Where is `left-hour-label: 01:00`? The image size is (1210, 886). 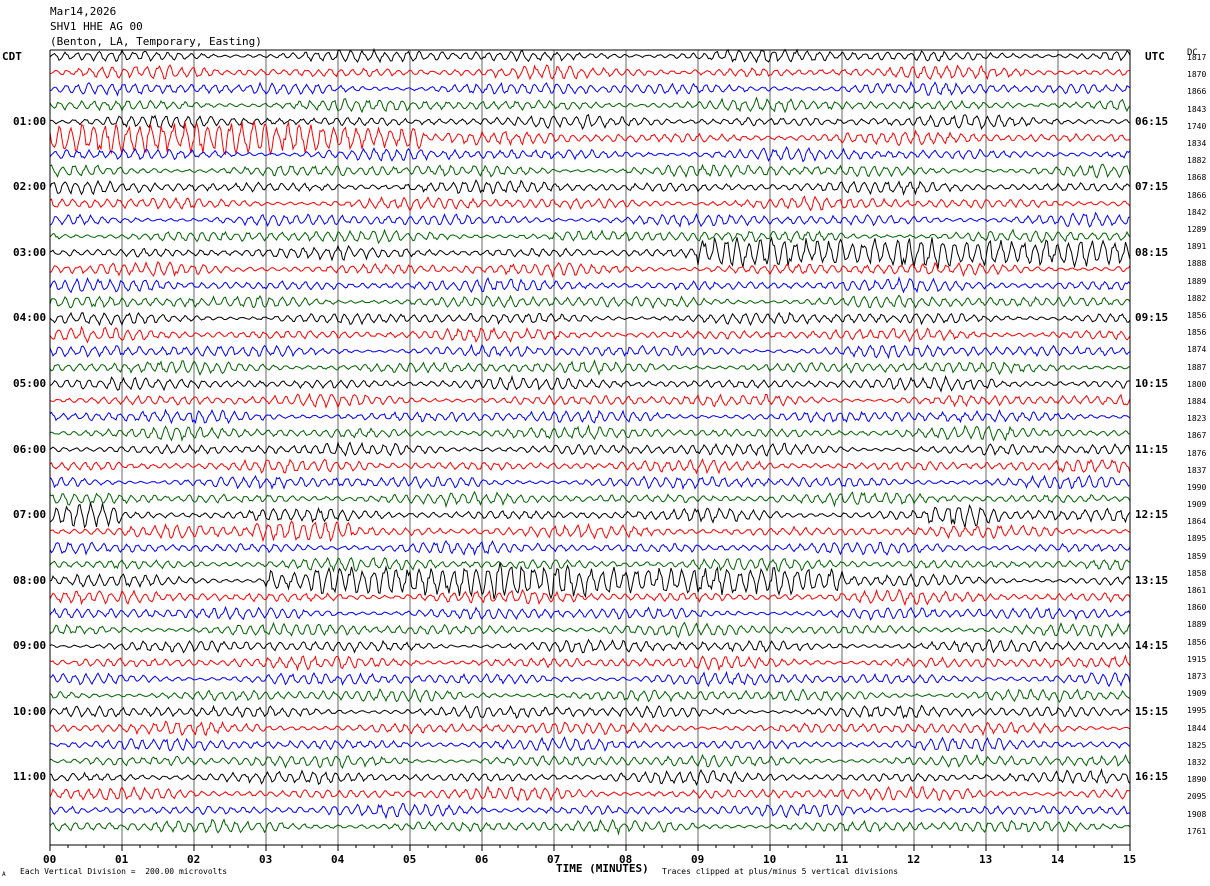
left-hour-label: 01:00 is located at coordinates (30, 121).